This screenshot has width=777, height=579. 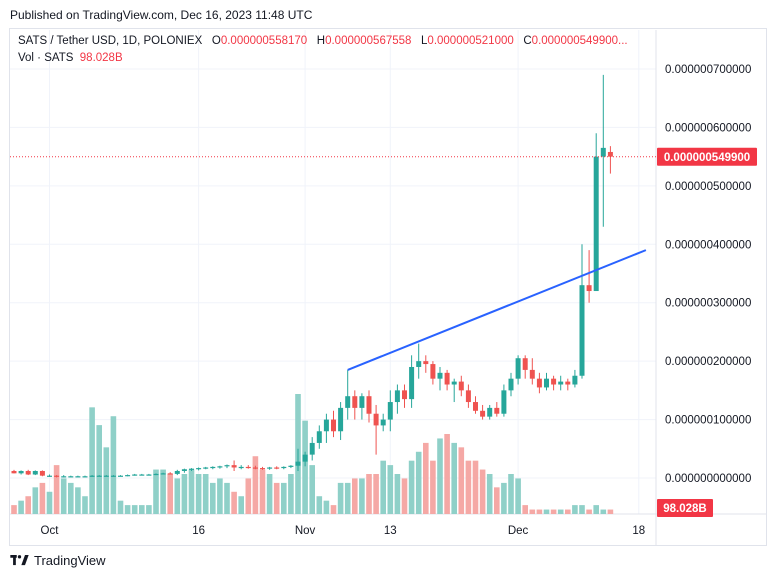 What do you see at coordinates (708, 304) in the screenshot?
I see `y-tick-label: 0.000000300000` at bounding box center [708, 304].